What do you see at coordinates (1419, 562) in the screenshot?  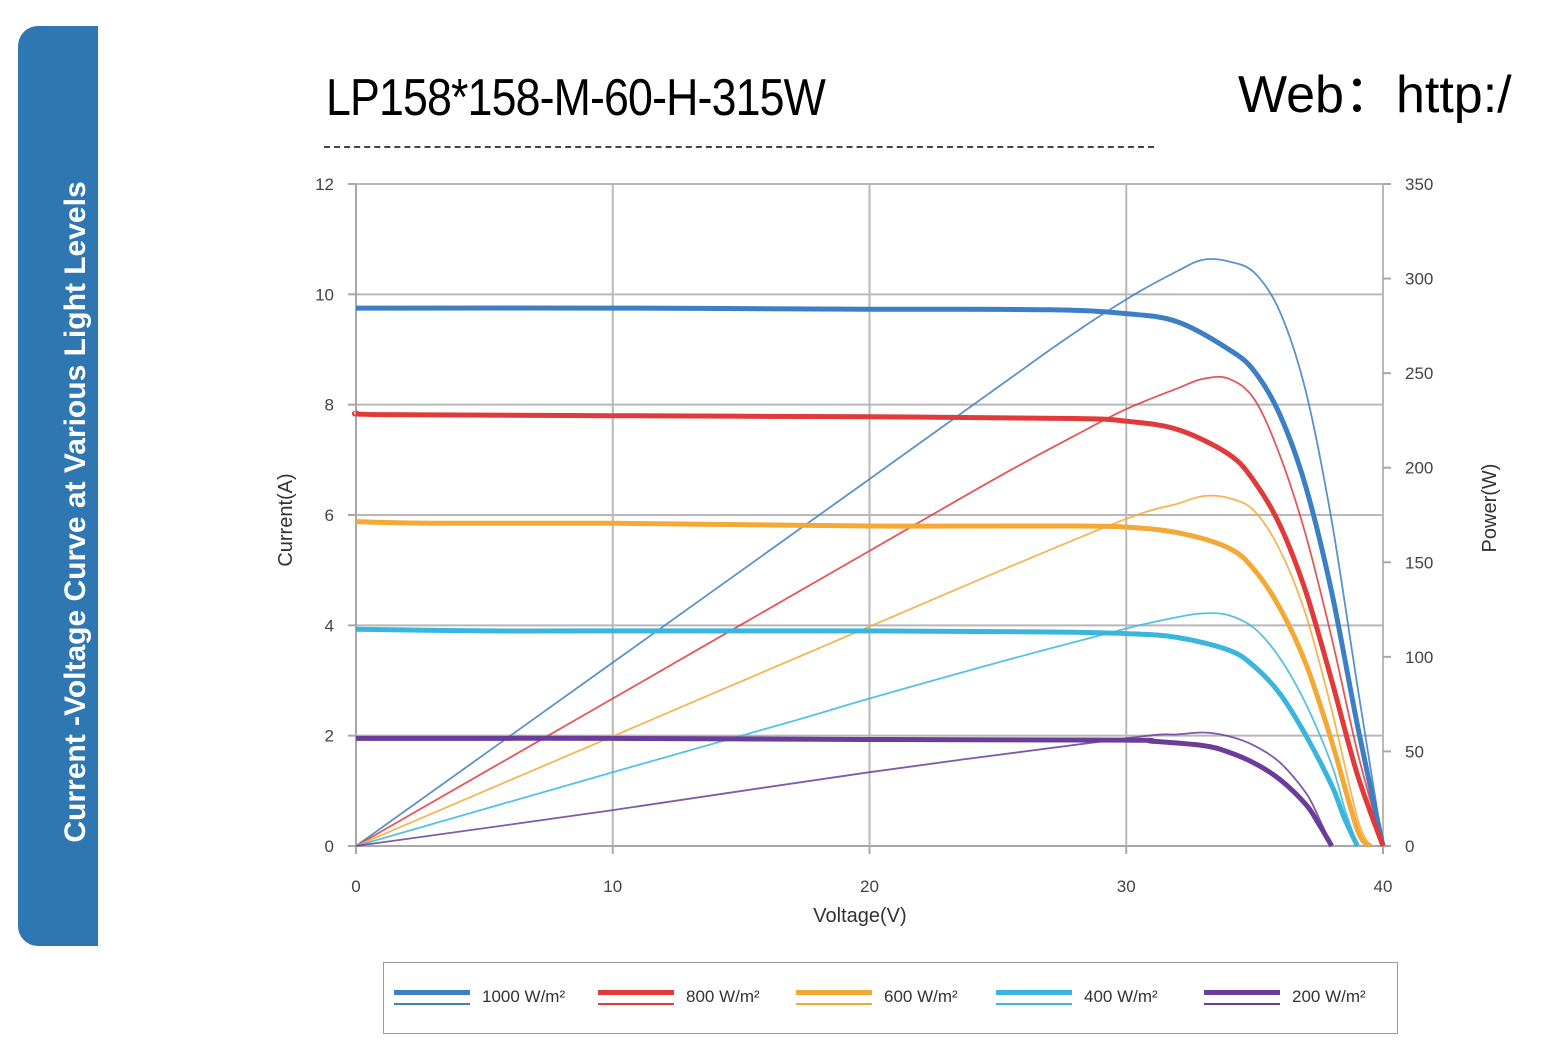 I see `y2-tick-label: 150` at bounding box center [1419, 562].